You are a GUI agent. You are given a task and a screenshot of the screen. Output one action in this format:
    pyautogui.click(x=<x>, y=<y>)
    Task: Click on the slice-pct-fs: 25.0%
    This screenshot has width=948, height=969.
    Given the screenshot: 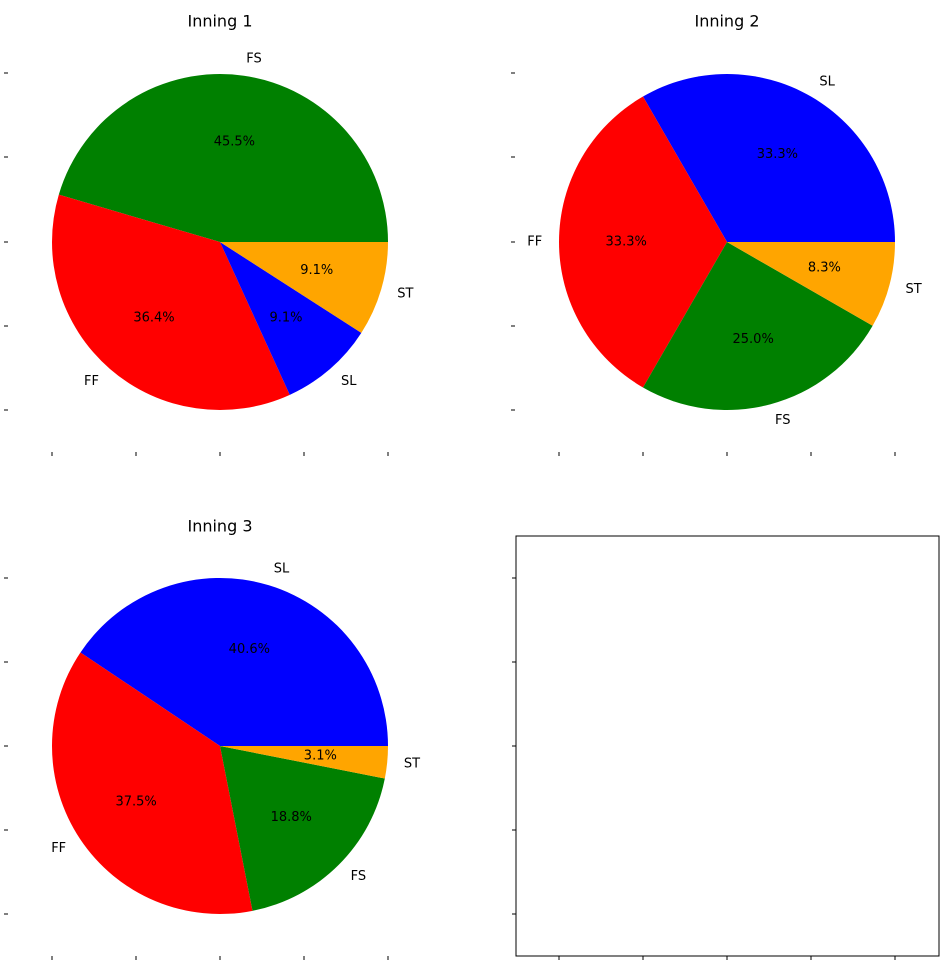 What is the action you would take?
    pyautogui.click(x=753, y=339)
    